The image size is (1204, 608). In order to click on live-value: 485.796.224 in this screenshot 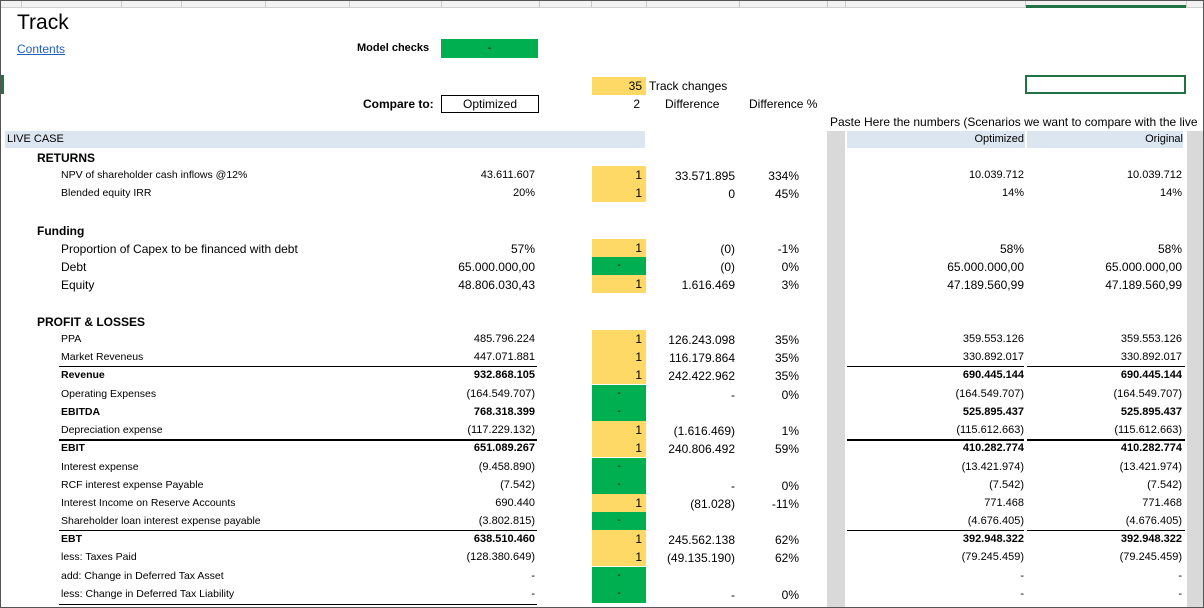, I will do `click(504, 339)`.